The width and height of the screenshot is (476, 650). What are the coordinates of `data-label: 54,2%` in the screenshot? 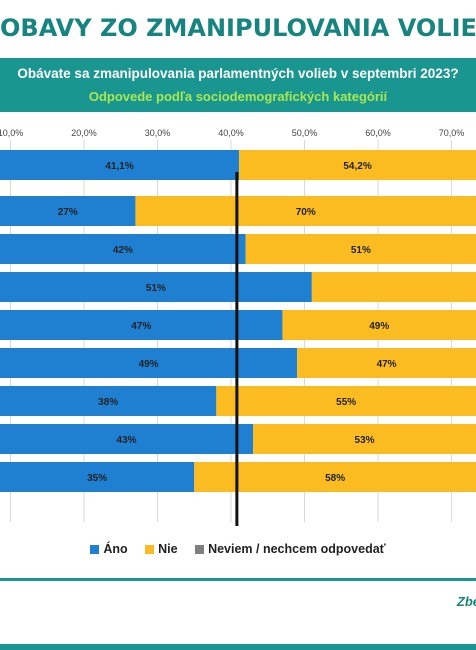 It's located at (357, 166).